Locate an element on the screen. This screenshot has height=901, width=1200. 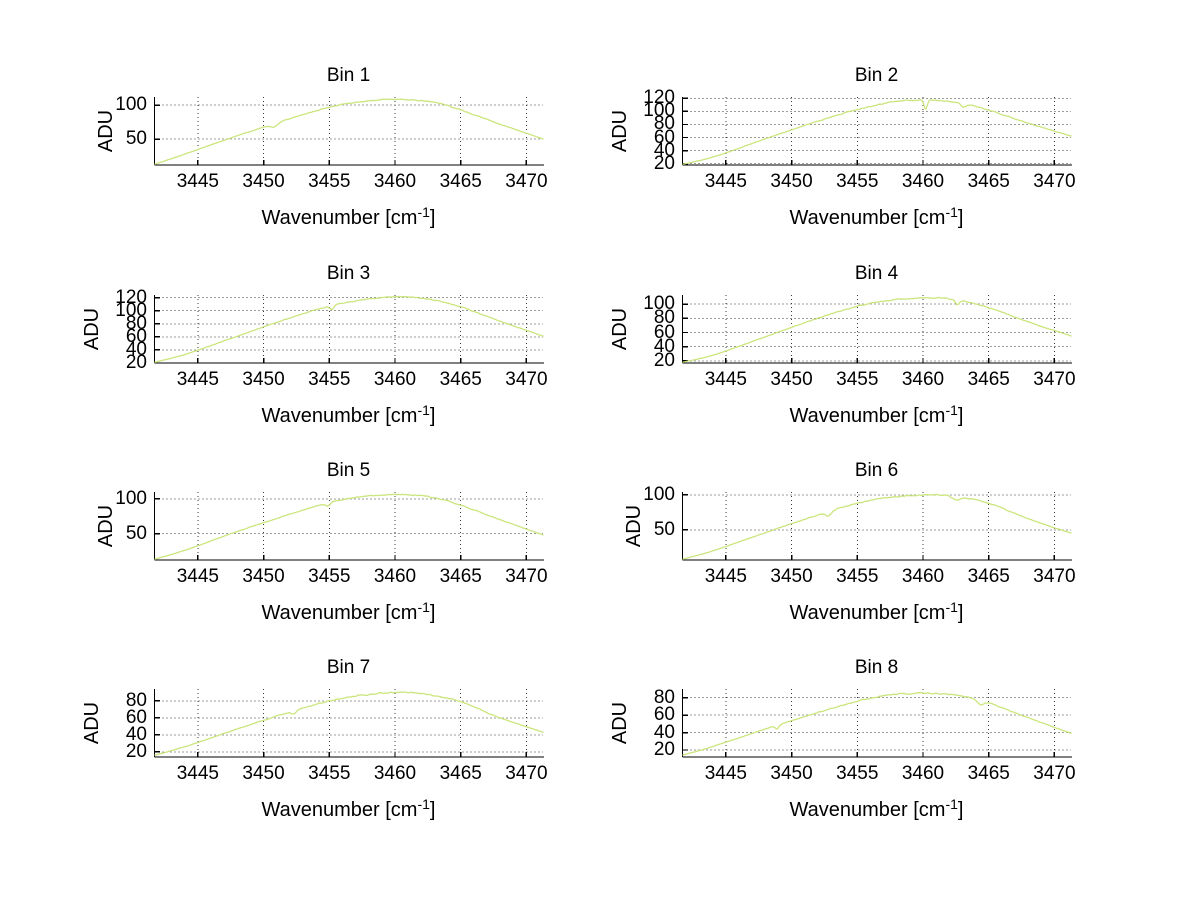
subplot-title-bin-5: Bin 5 is located at coordinates (348, 470).